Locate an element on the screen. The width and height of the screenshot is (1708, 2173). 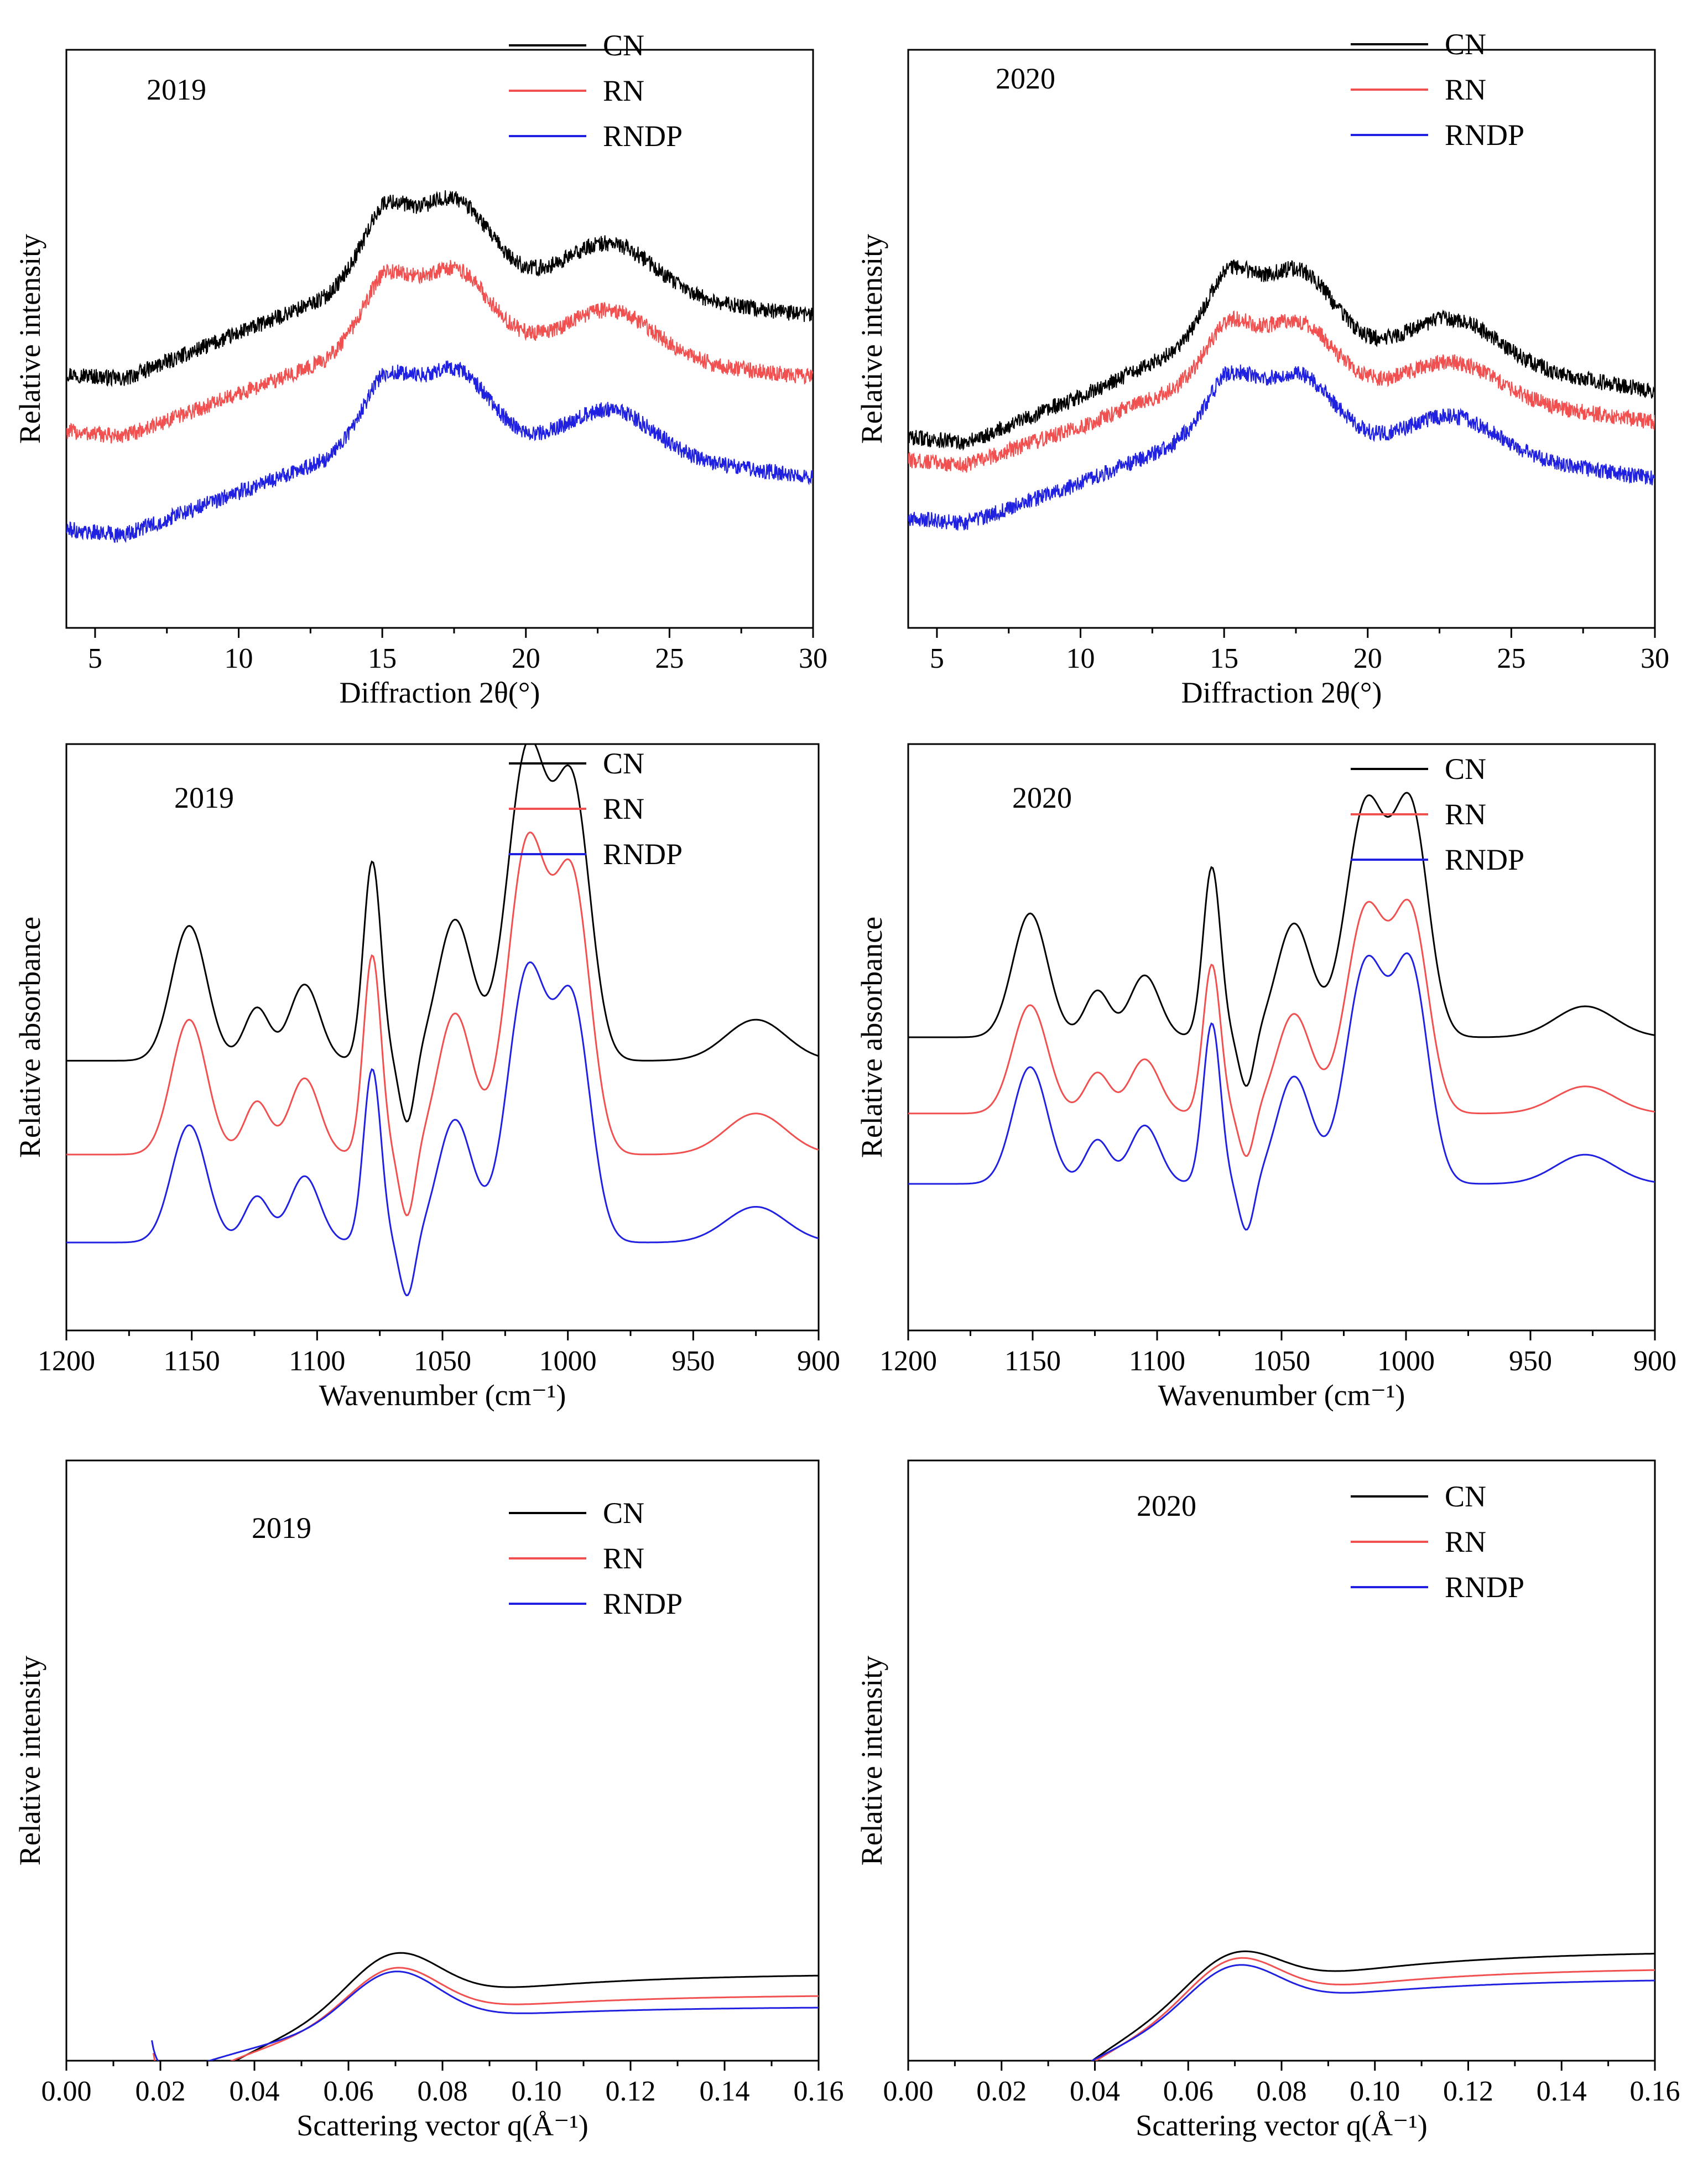
y-axis-title: Relative absorbance is located at coordinates (871, 1037).